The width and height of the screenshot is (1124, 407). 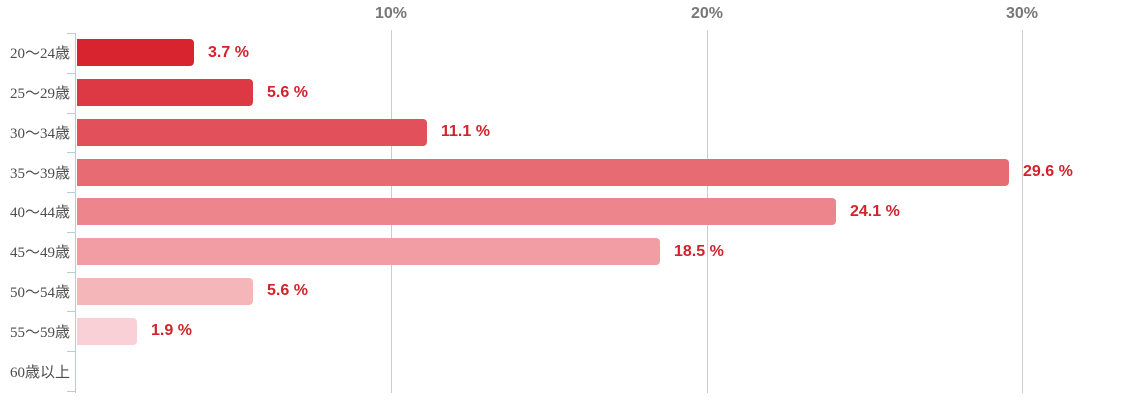 What do you see at coordinates (562, 93) in the screenshot?
I see `chart-row: 25〜29歳 5.6 %` at bounding box center [562, 93].